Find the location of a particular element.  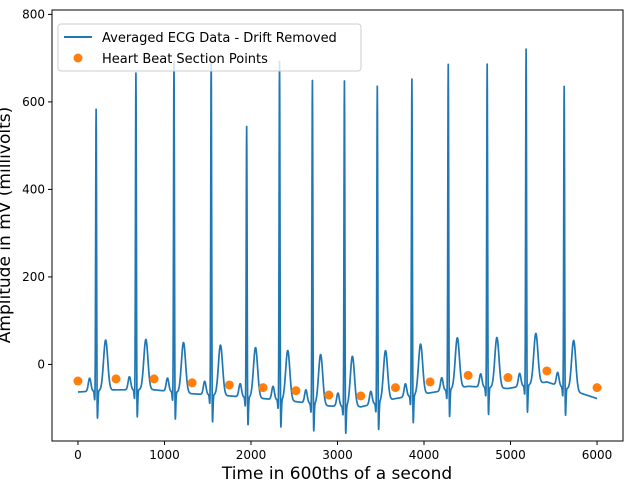

x-tick-label: 3000 is located at coordinates (337, 455).